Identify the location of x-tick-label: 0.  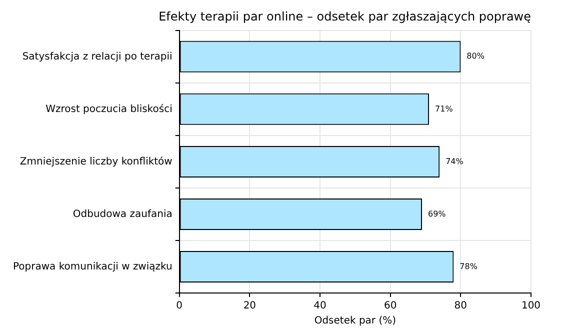
(179, 306).